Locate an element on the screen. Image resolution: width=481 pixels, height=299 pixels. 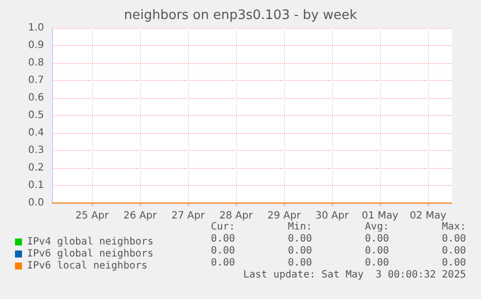
text: Last update: Sat May 3 00:00:32 2025 is located at coordinates (354, 275).